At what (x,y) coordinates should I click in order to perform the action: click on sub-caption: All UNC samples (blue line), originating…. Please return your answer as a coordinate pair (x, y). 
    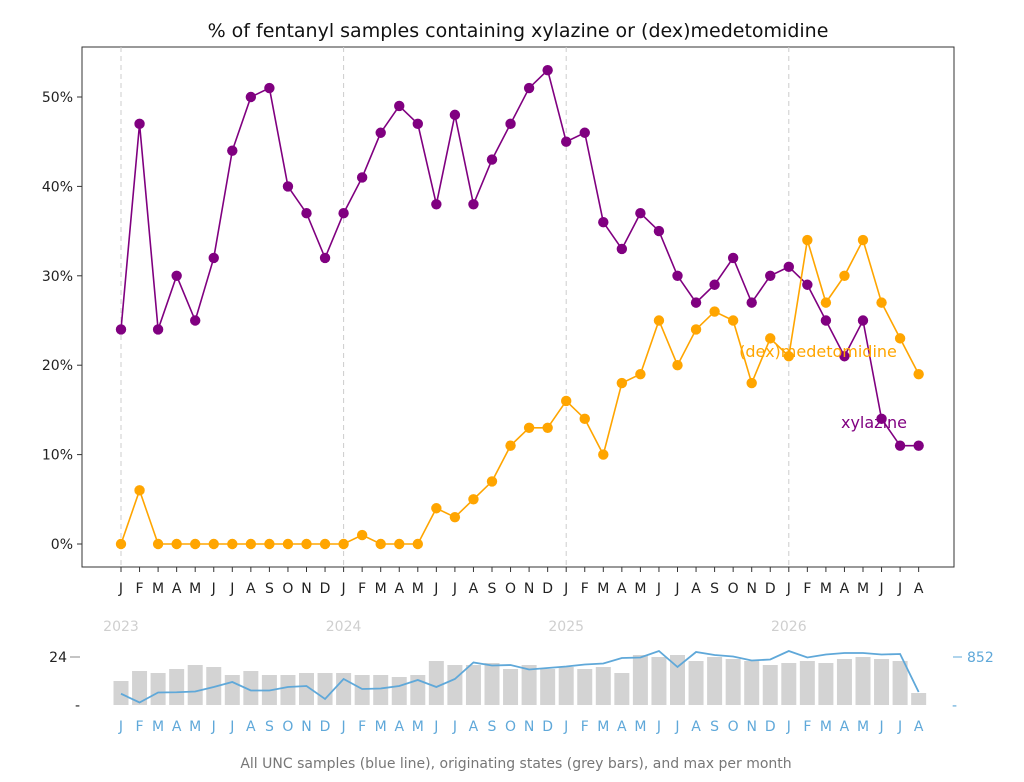
    Looking at the image, I should click on (515, 764).